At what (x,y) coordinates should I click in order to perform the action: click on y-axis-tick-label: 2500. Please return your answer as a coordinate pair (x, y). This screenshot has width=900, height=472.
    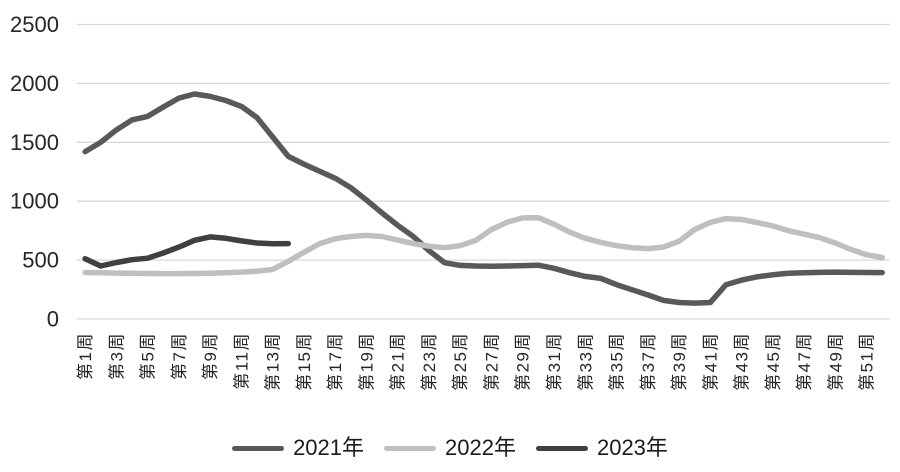
    Looking at the image, I should click on (34, 24).